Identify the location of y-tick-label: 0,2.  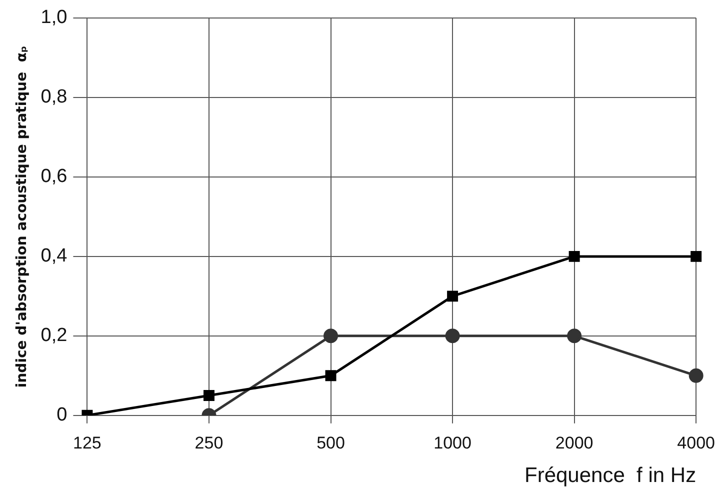
(54, 335).